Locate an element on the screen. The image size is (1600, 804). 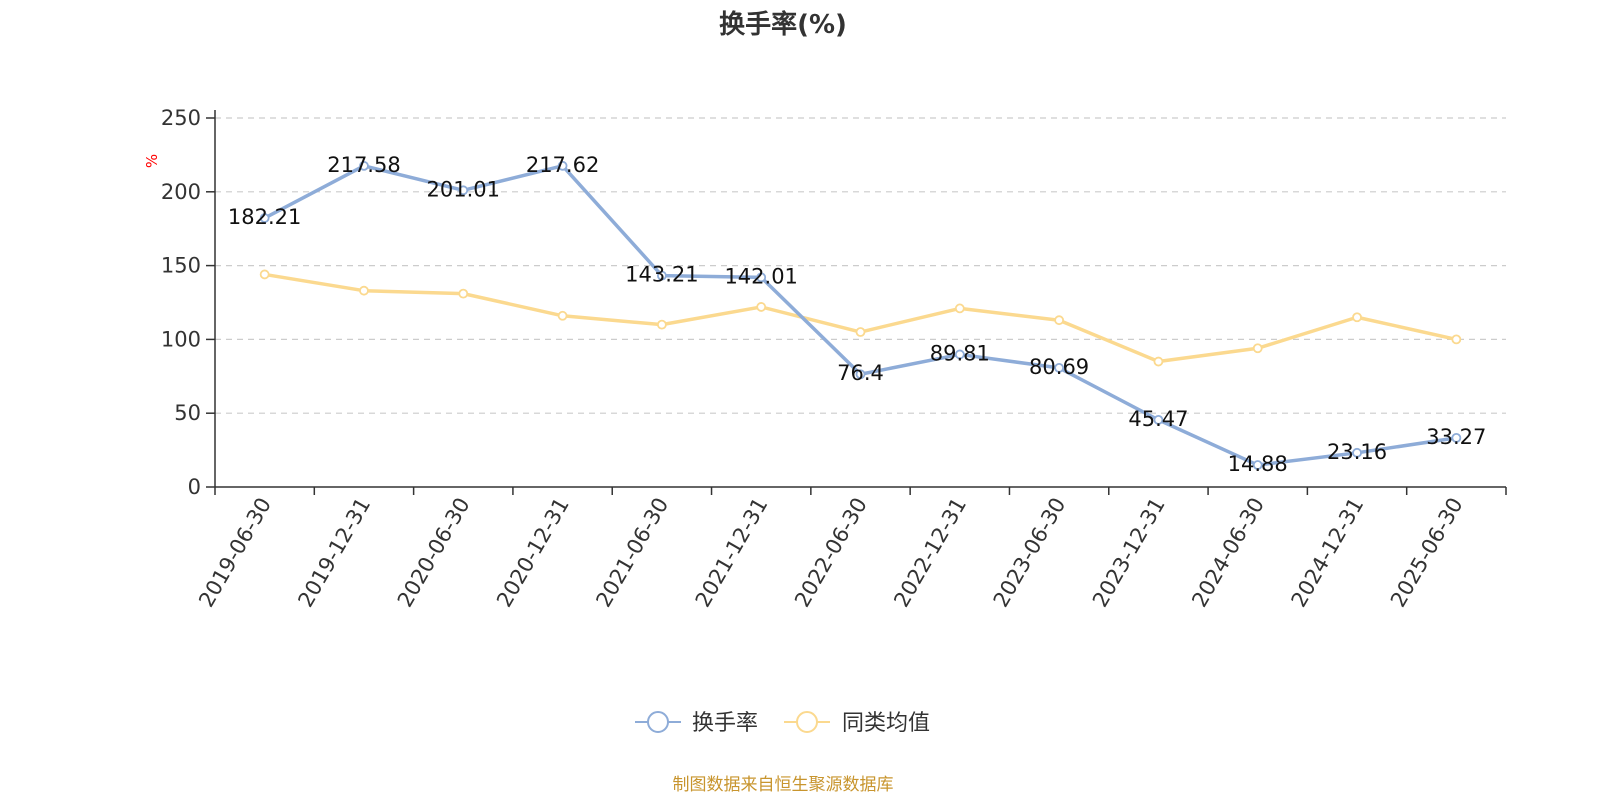
series-line is located at coordinates (860, 318).